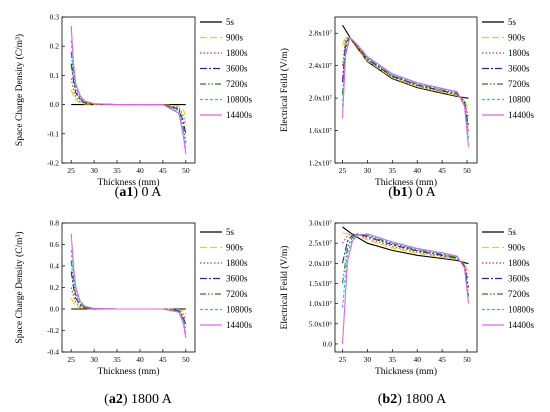 The image size is (550, 412). What do you see at coordinates (412, 399) in the screenshot?
I see `caption-b2: (b2) 1800 A` at bounding box center [412, 399].